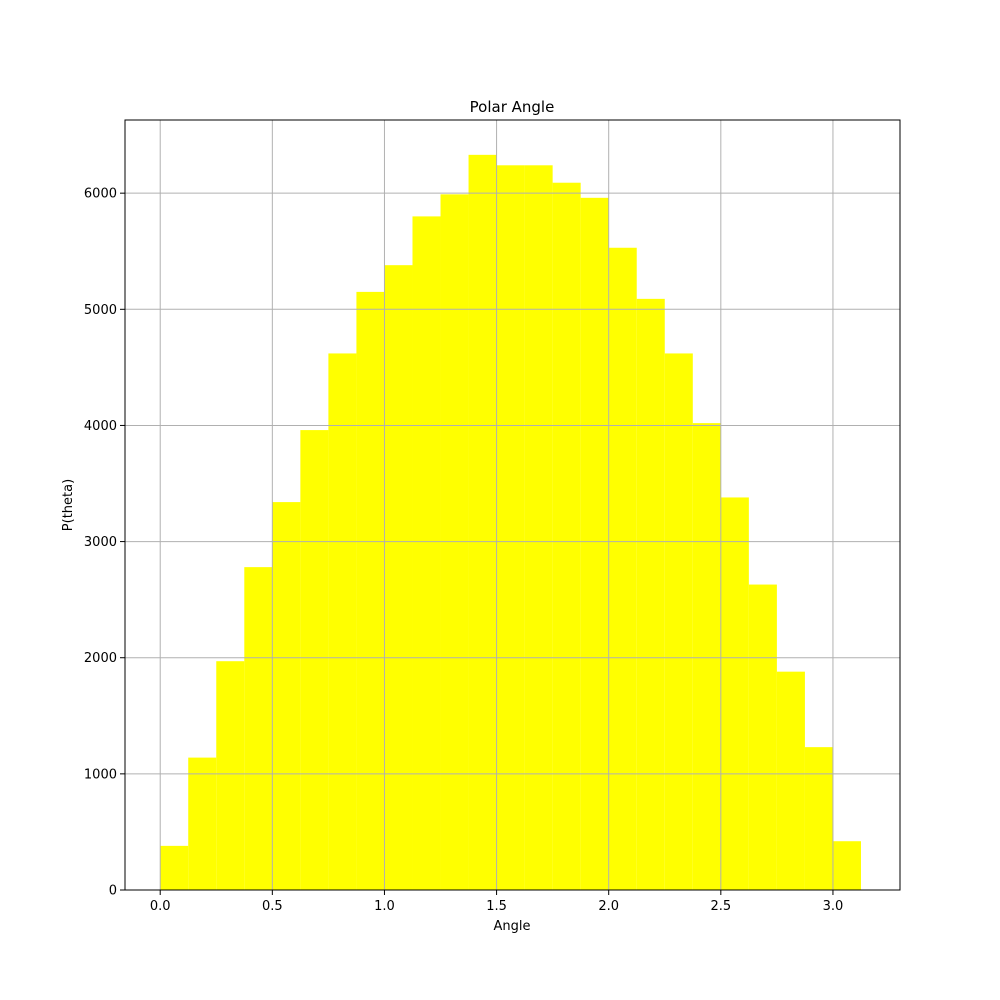 This screenshot has height=1000, width=1000. What do you see at coordinates (100, 542) in the screenshot?
I see `y-tick-label: 3000` at bounding box center [100, 542].